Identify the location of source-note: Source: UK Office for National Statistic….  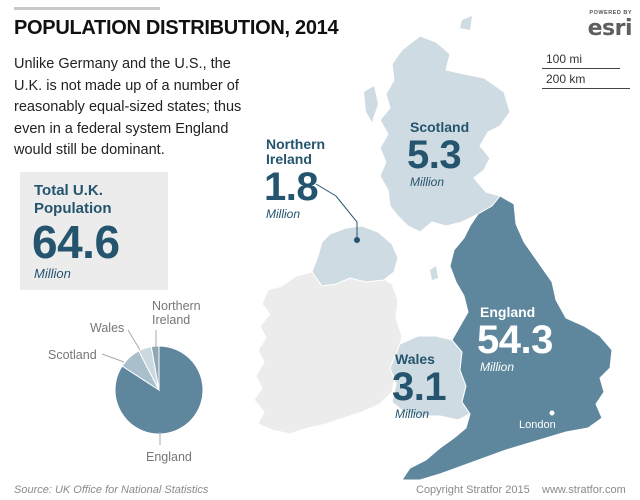
(111, 490).